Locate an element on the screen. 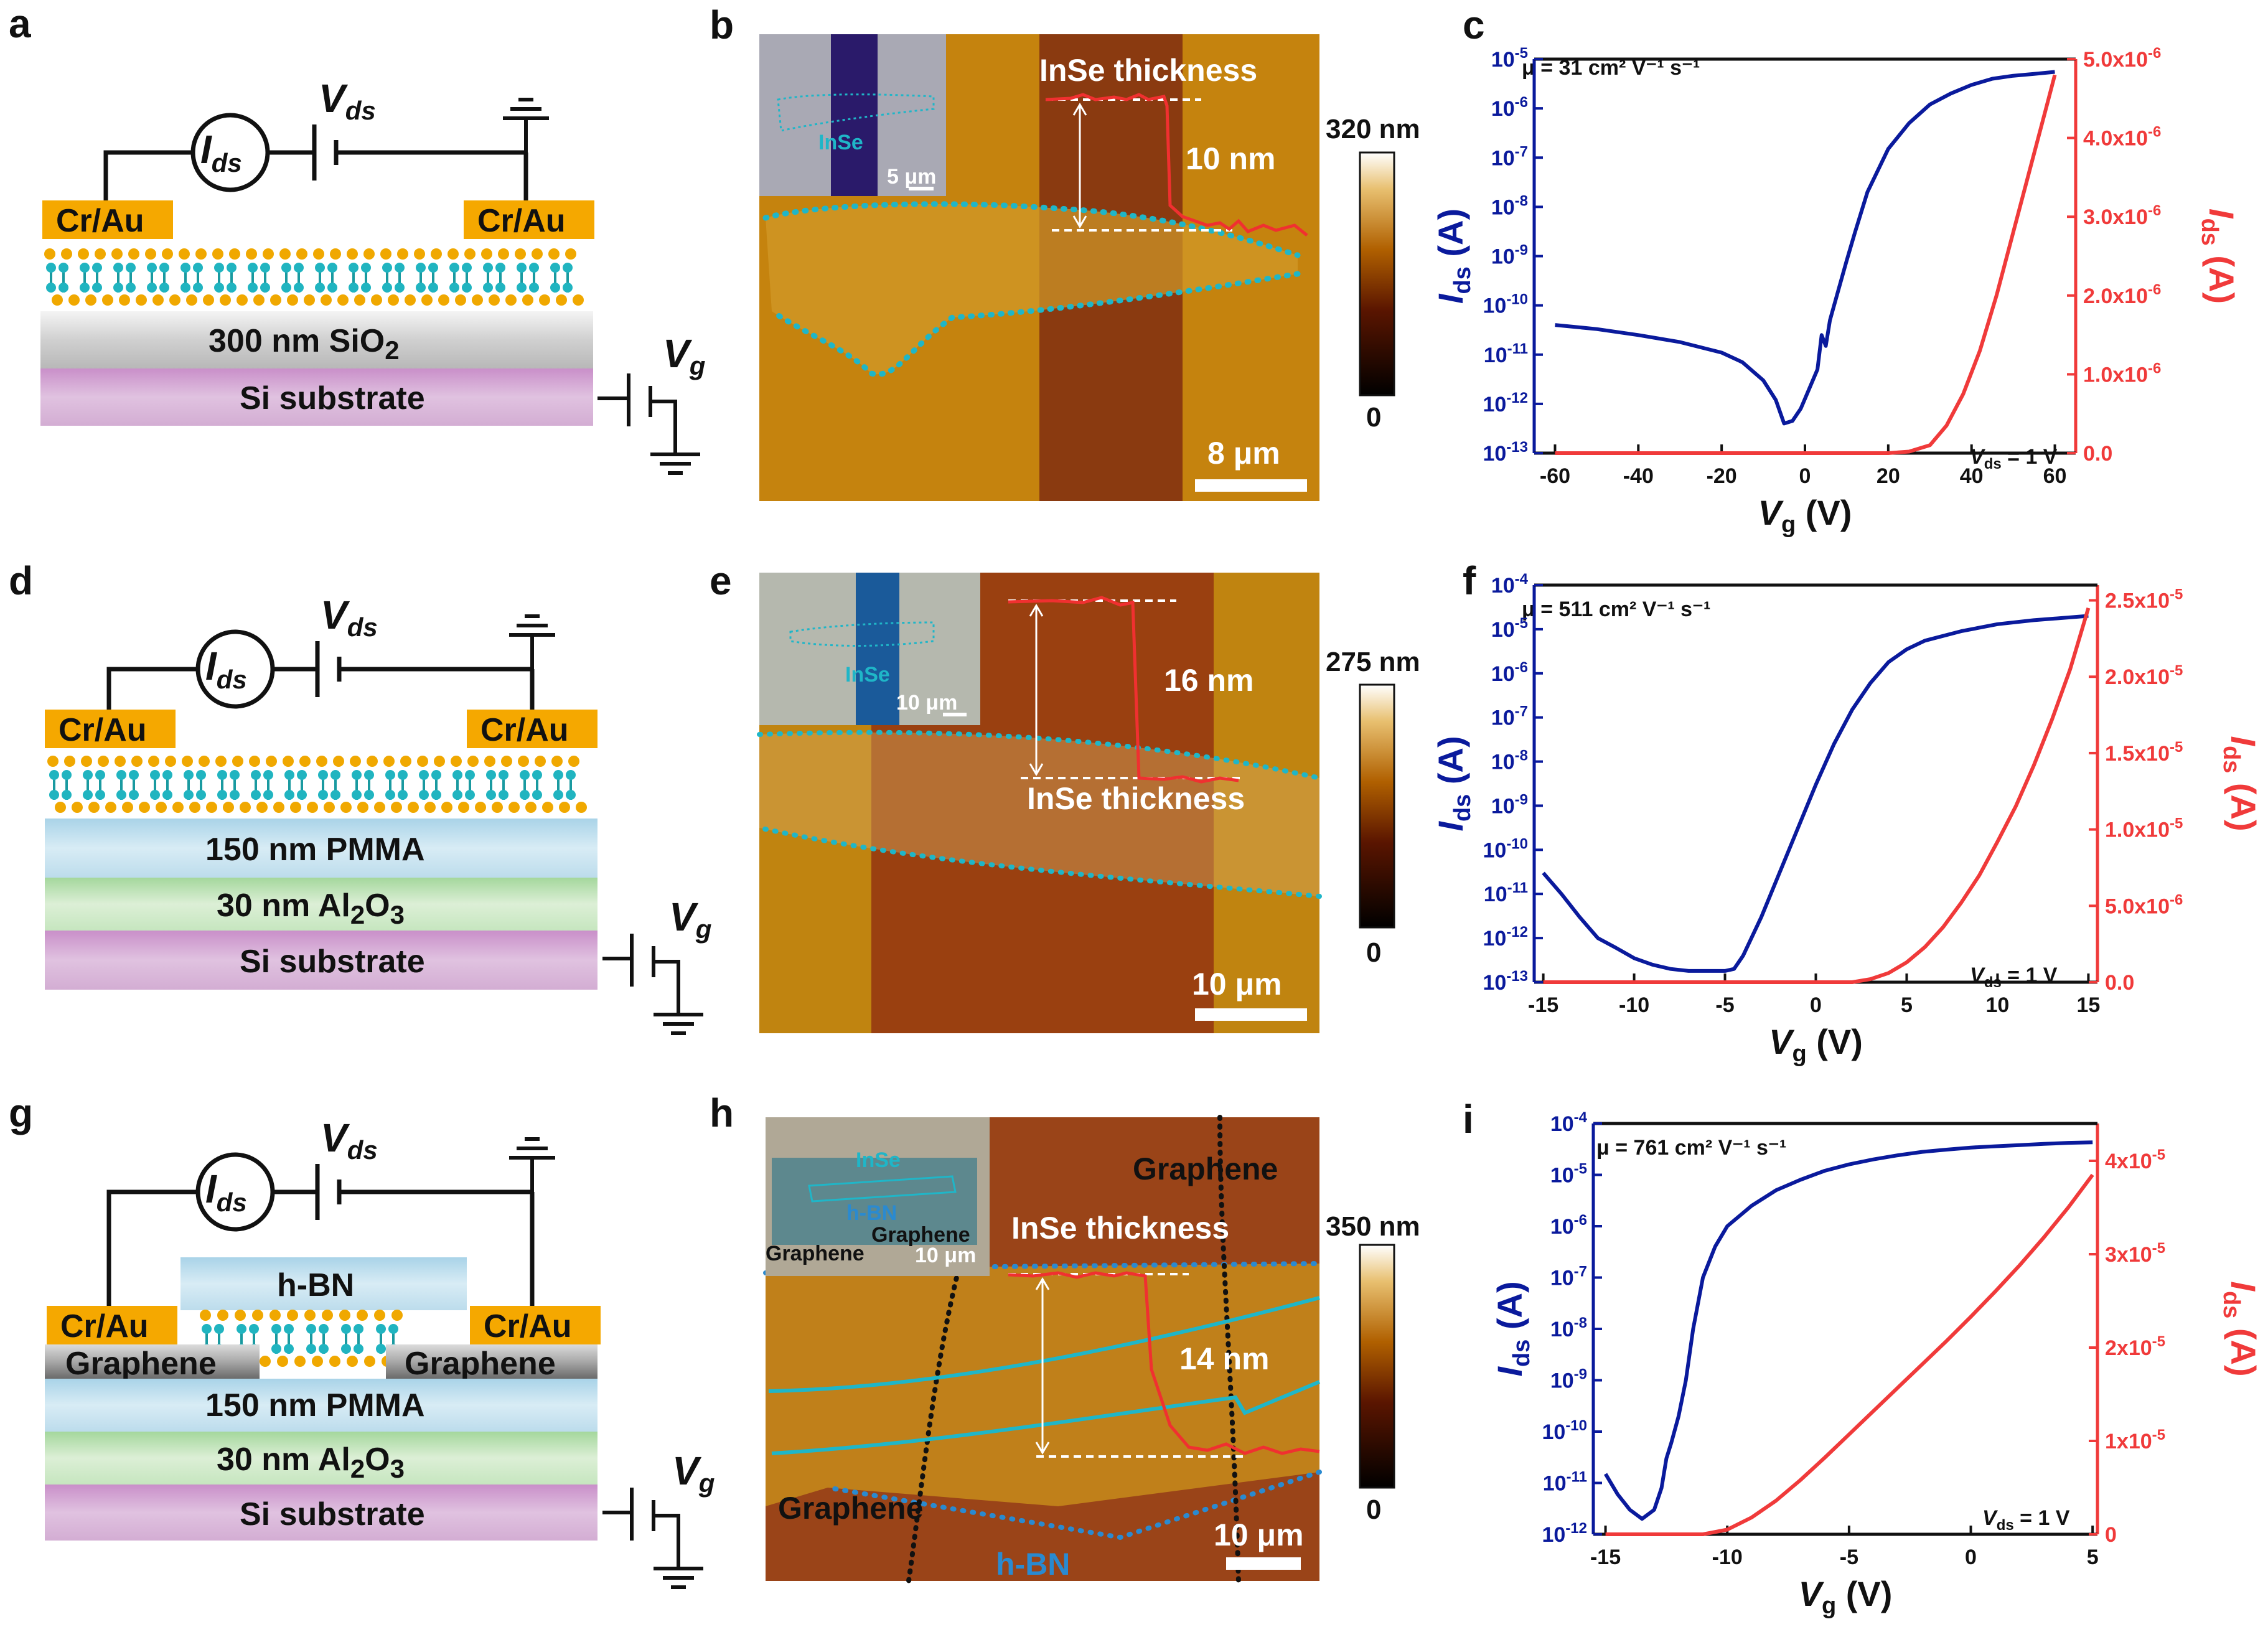 This screenshot has width=2268, height=1637. y-left-tick-label: 10⁻⁵ is located at coordinates (1568, 1174).